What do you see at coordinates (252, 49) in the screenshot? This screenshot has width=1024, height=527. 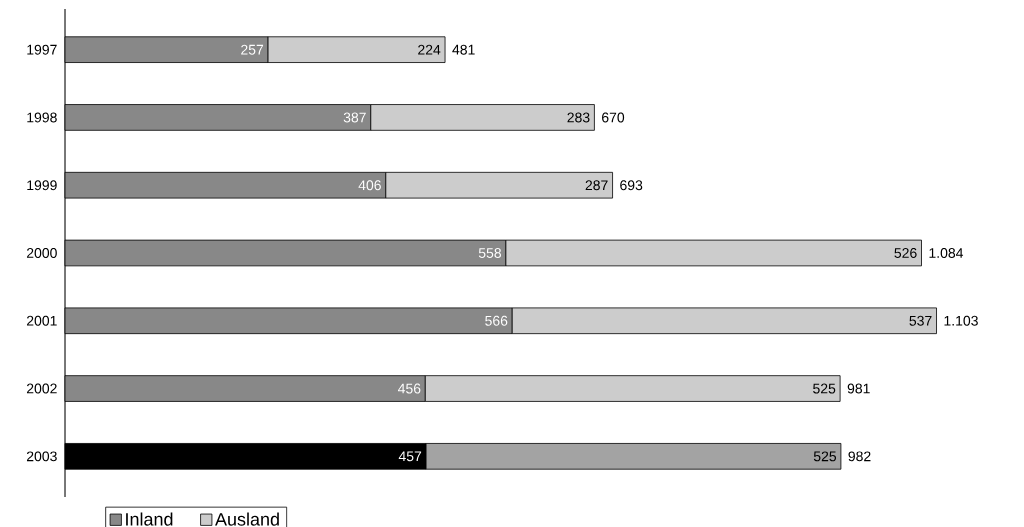 I see `data-label: 257` at bounding box center [252, 49].